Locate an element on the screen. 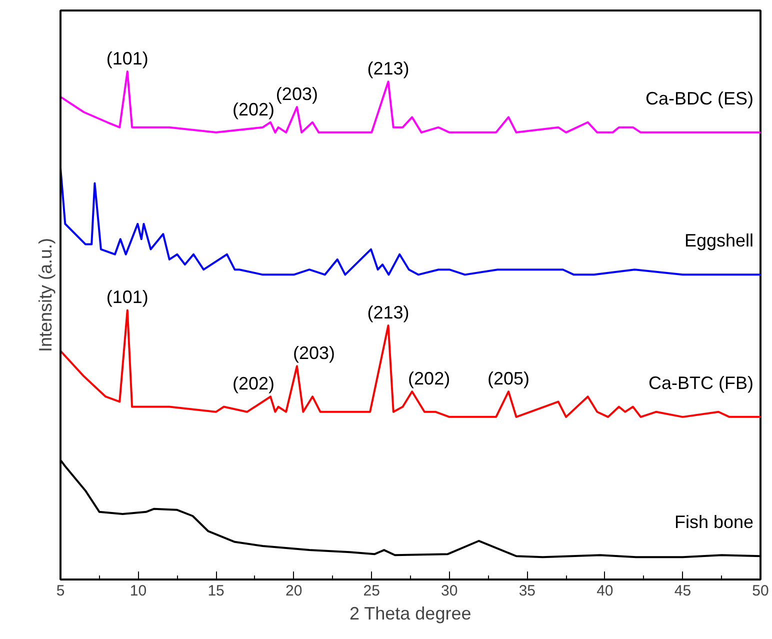 Image resolution: width=772 pixels, height=639 pixels. x-tick-label: 10 is located at coordinates (138, 591).